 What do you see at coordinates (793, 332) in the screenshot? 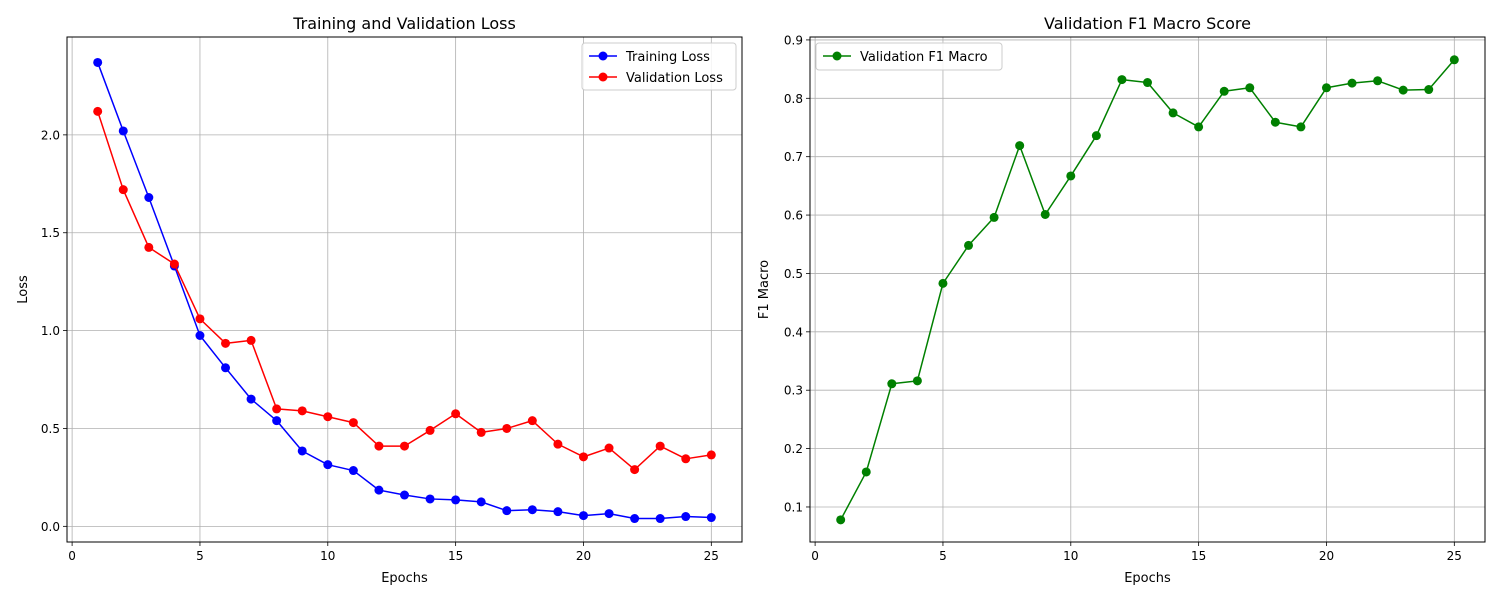
I see `f1-chart-y-tick-label: 0.4` at bounding box center [793, 332].